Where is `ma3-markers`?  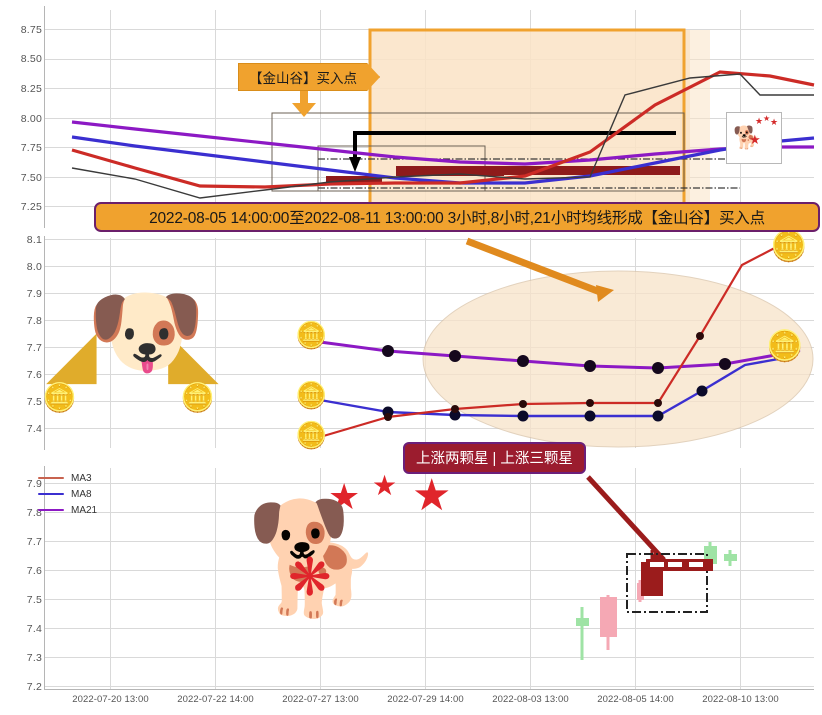
ma3-markers is located at coordinates (544, 376).